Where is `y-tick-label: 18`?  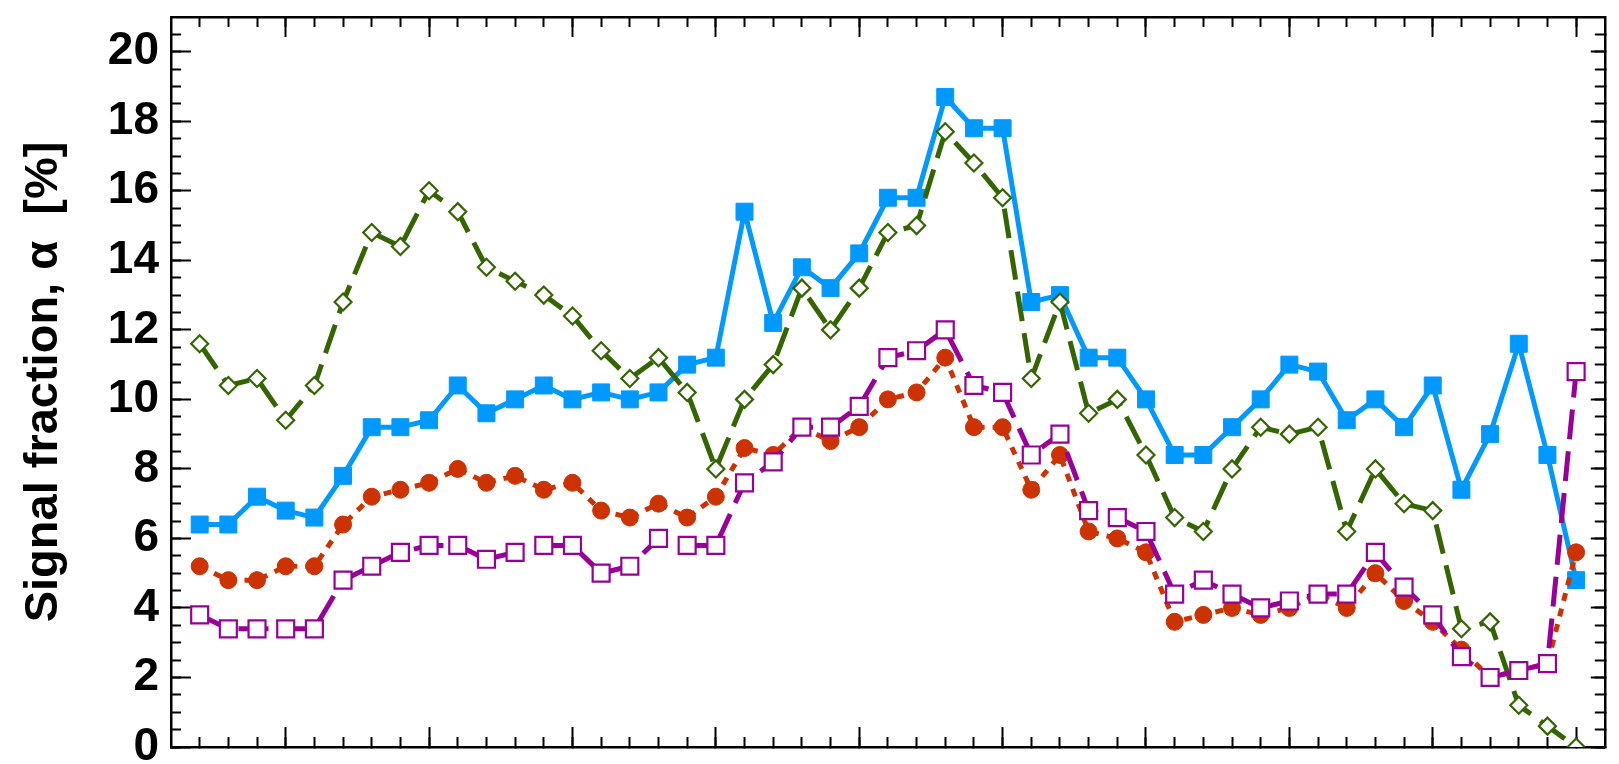
y-tick-label: 18 is located at coordinates (133, 117).